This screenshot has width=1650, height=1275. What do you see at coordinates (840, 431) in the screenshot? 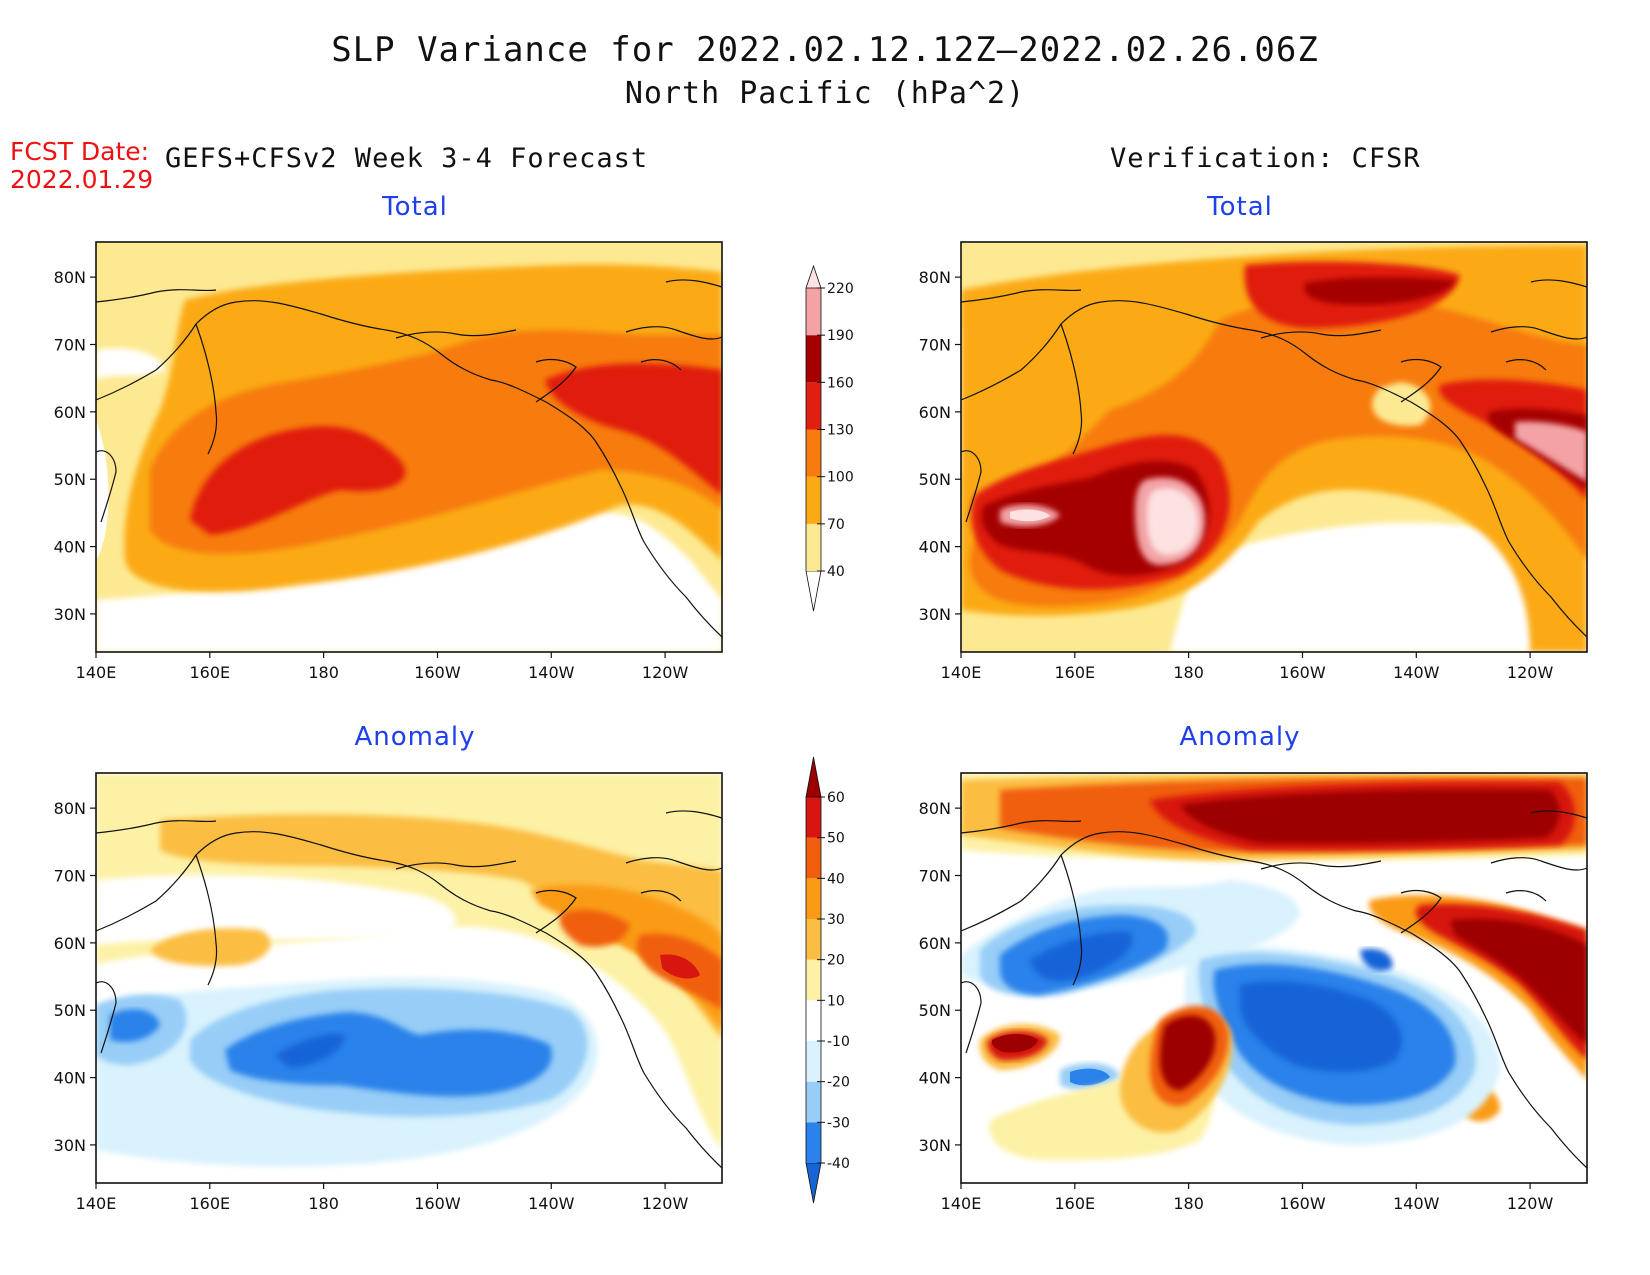
I see `colorbar-level-label: 130` at bounding box center [840, 431].